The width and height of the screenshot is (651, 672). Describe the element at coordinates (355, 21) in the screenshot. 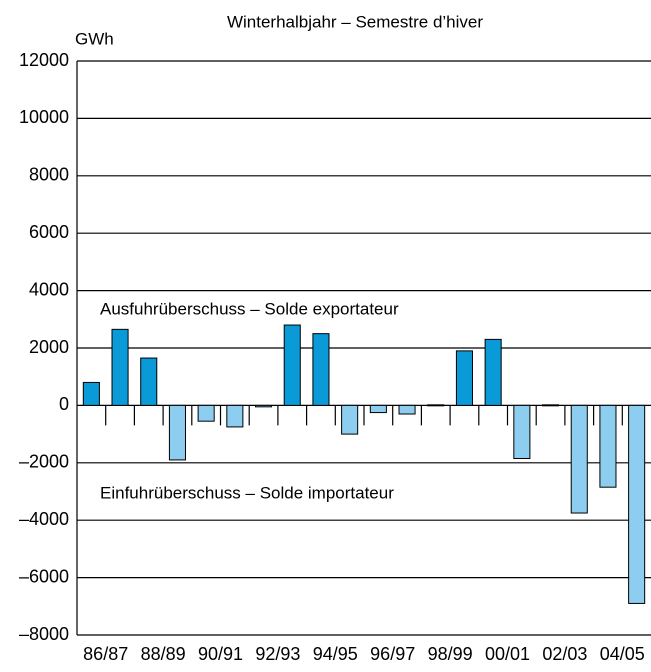

I see `chart-title: Winterhalbjahr – Semestre d’hiver` at that location.